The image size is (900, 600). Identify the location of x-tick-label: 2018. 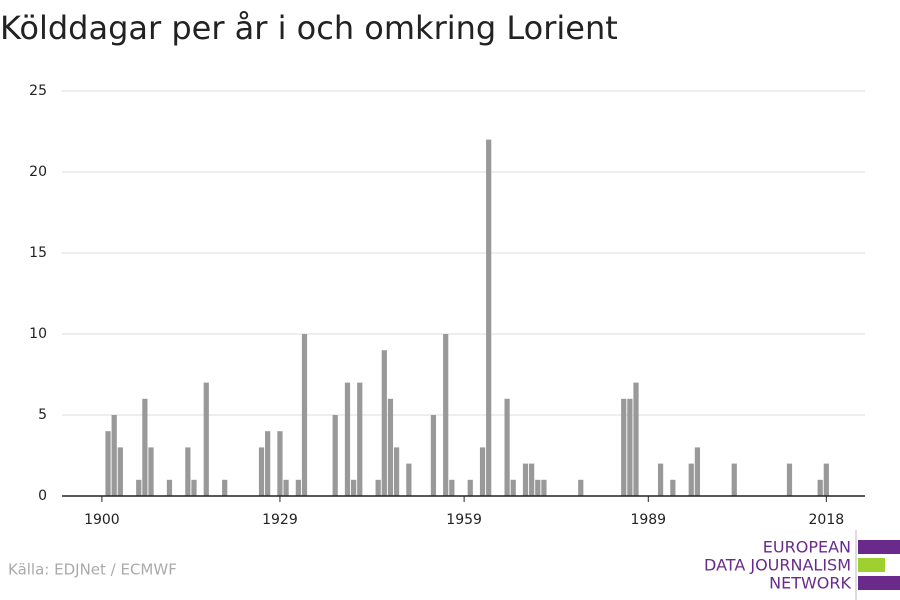
(827, 520).